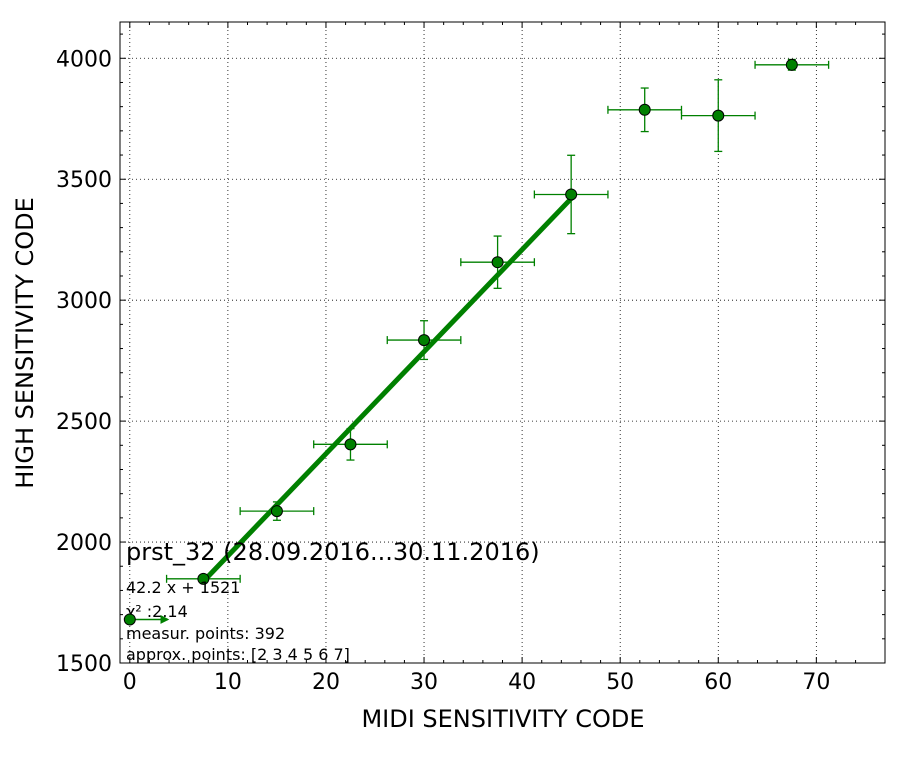 Image resolution: width=912 pixels, height=762 pixels. I want to click on x-tick-label: 50, so click(620, 682).